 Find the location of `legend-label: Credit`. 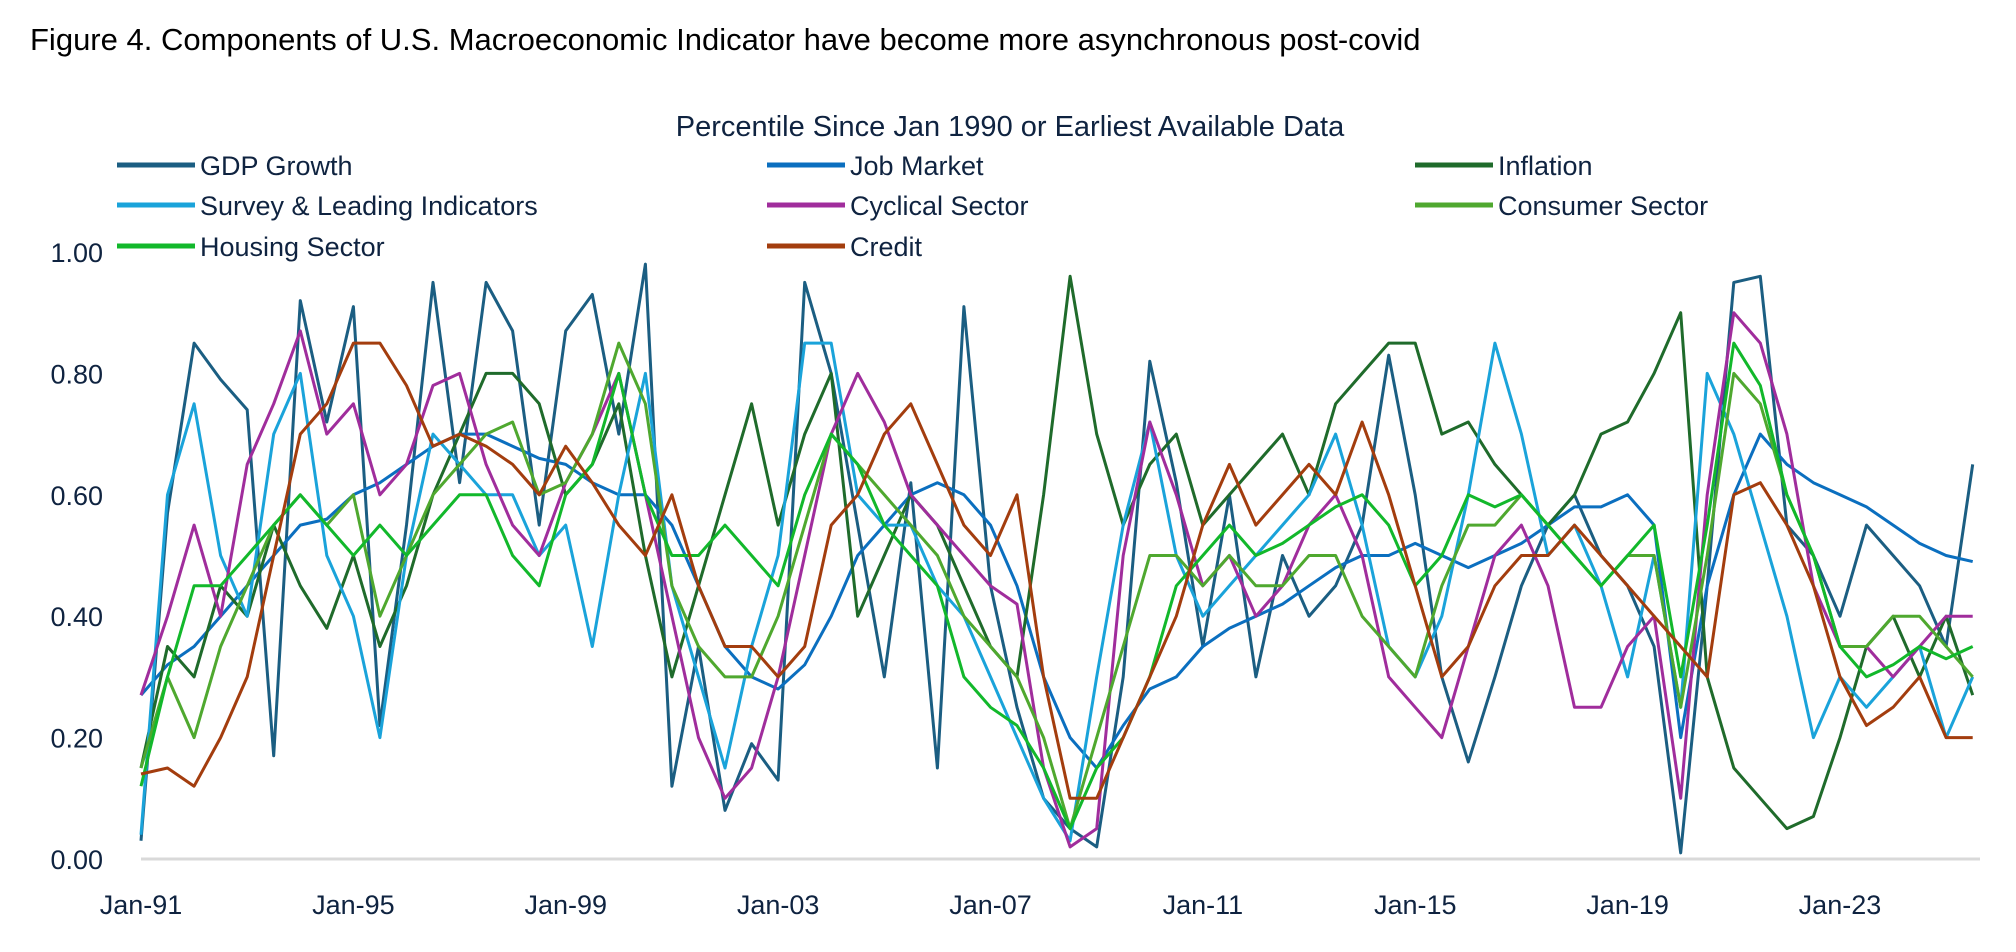

legend-label: Credit is located at coordinates (886, 247).